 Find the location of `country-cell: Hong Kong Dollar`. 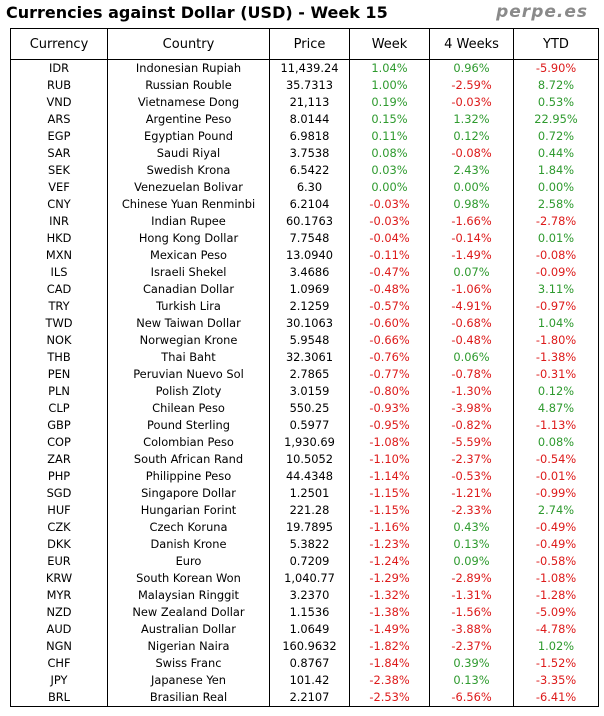

country-cell: Hong Kong Dollar is located at coordinates (188, 238).